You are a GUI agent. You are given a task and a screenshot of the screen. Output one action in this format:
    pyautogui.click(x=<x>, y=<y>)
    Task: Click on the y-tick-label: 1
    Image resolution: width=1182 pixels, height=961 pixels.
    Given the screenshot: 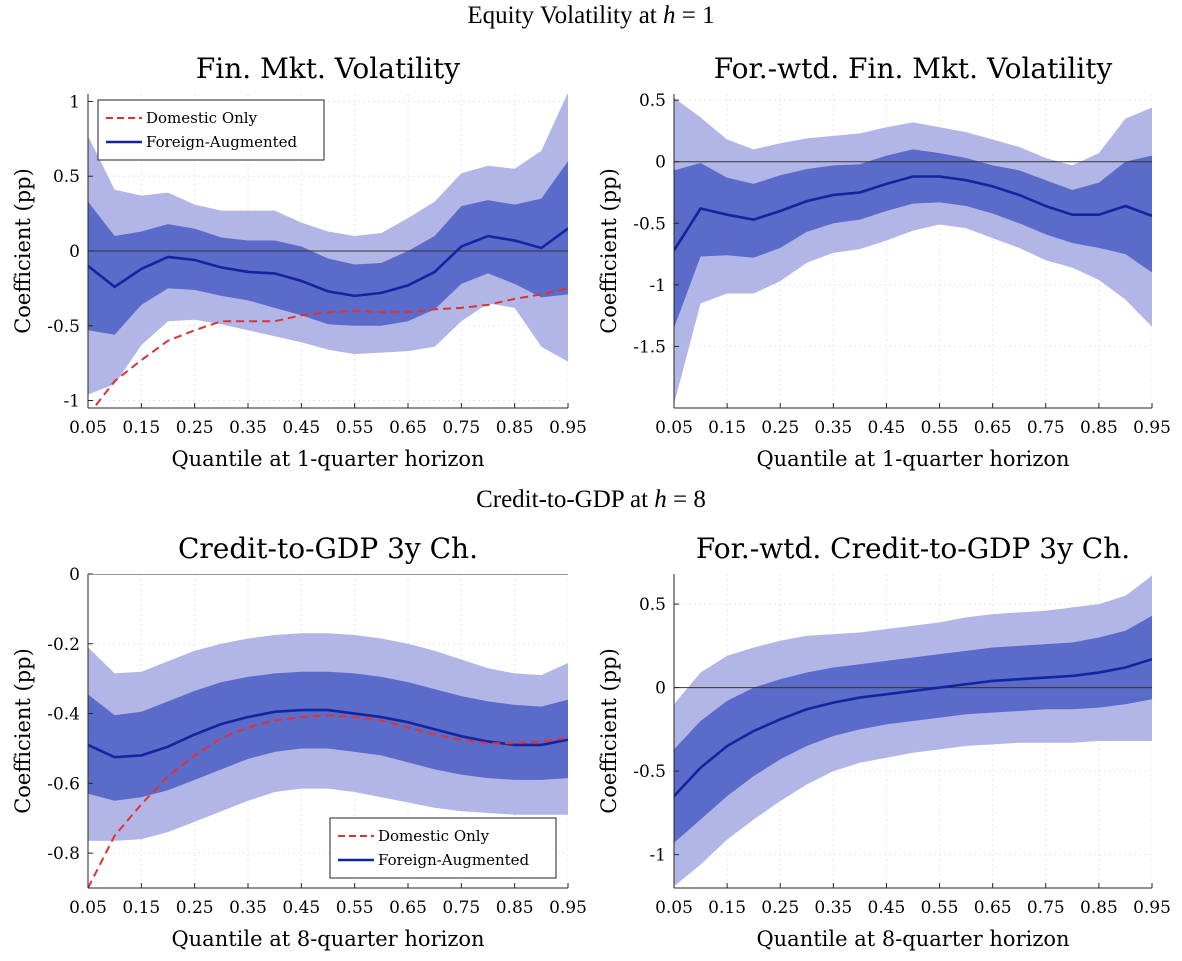 What is the action you would take?
    pyautogui.click(x=74, y=102)
    